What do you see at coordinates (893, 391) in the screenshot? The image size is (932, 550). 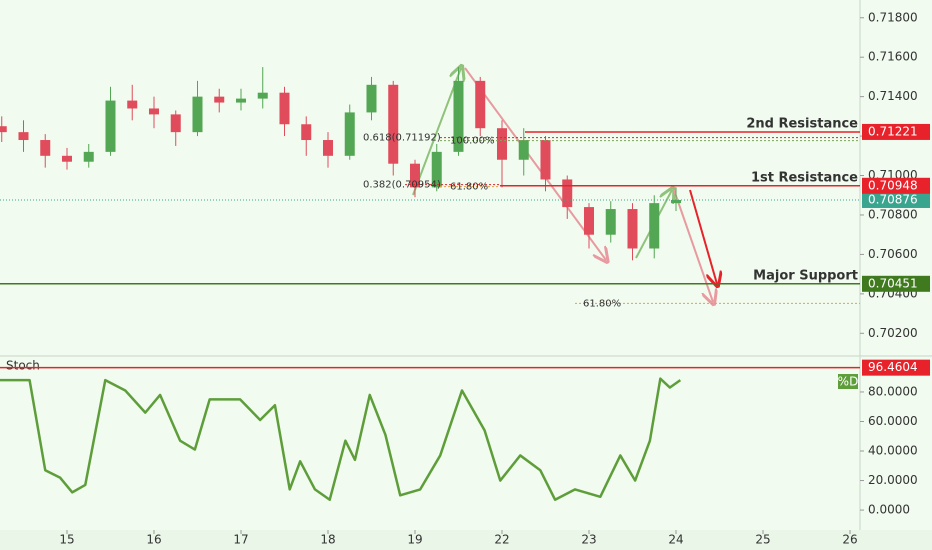 I see `stoch-tick-label: 80.0000` at bounding box center [893, 391].